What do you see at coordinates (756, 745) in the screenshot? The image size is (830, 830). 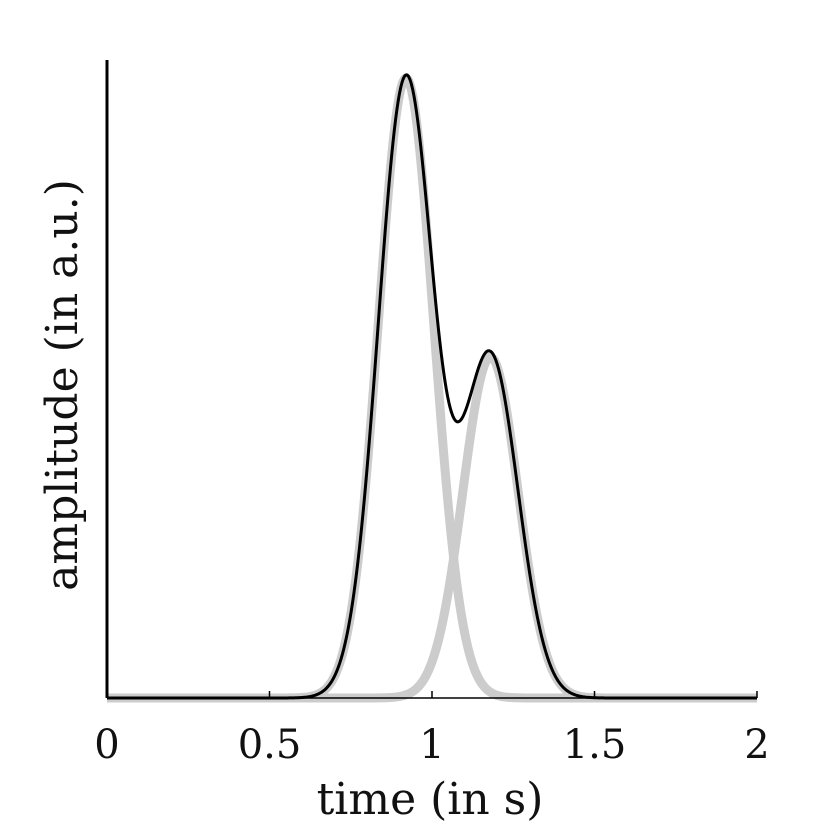 I see `x-tick-label: 2` at bounding box center [756, 745].